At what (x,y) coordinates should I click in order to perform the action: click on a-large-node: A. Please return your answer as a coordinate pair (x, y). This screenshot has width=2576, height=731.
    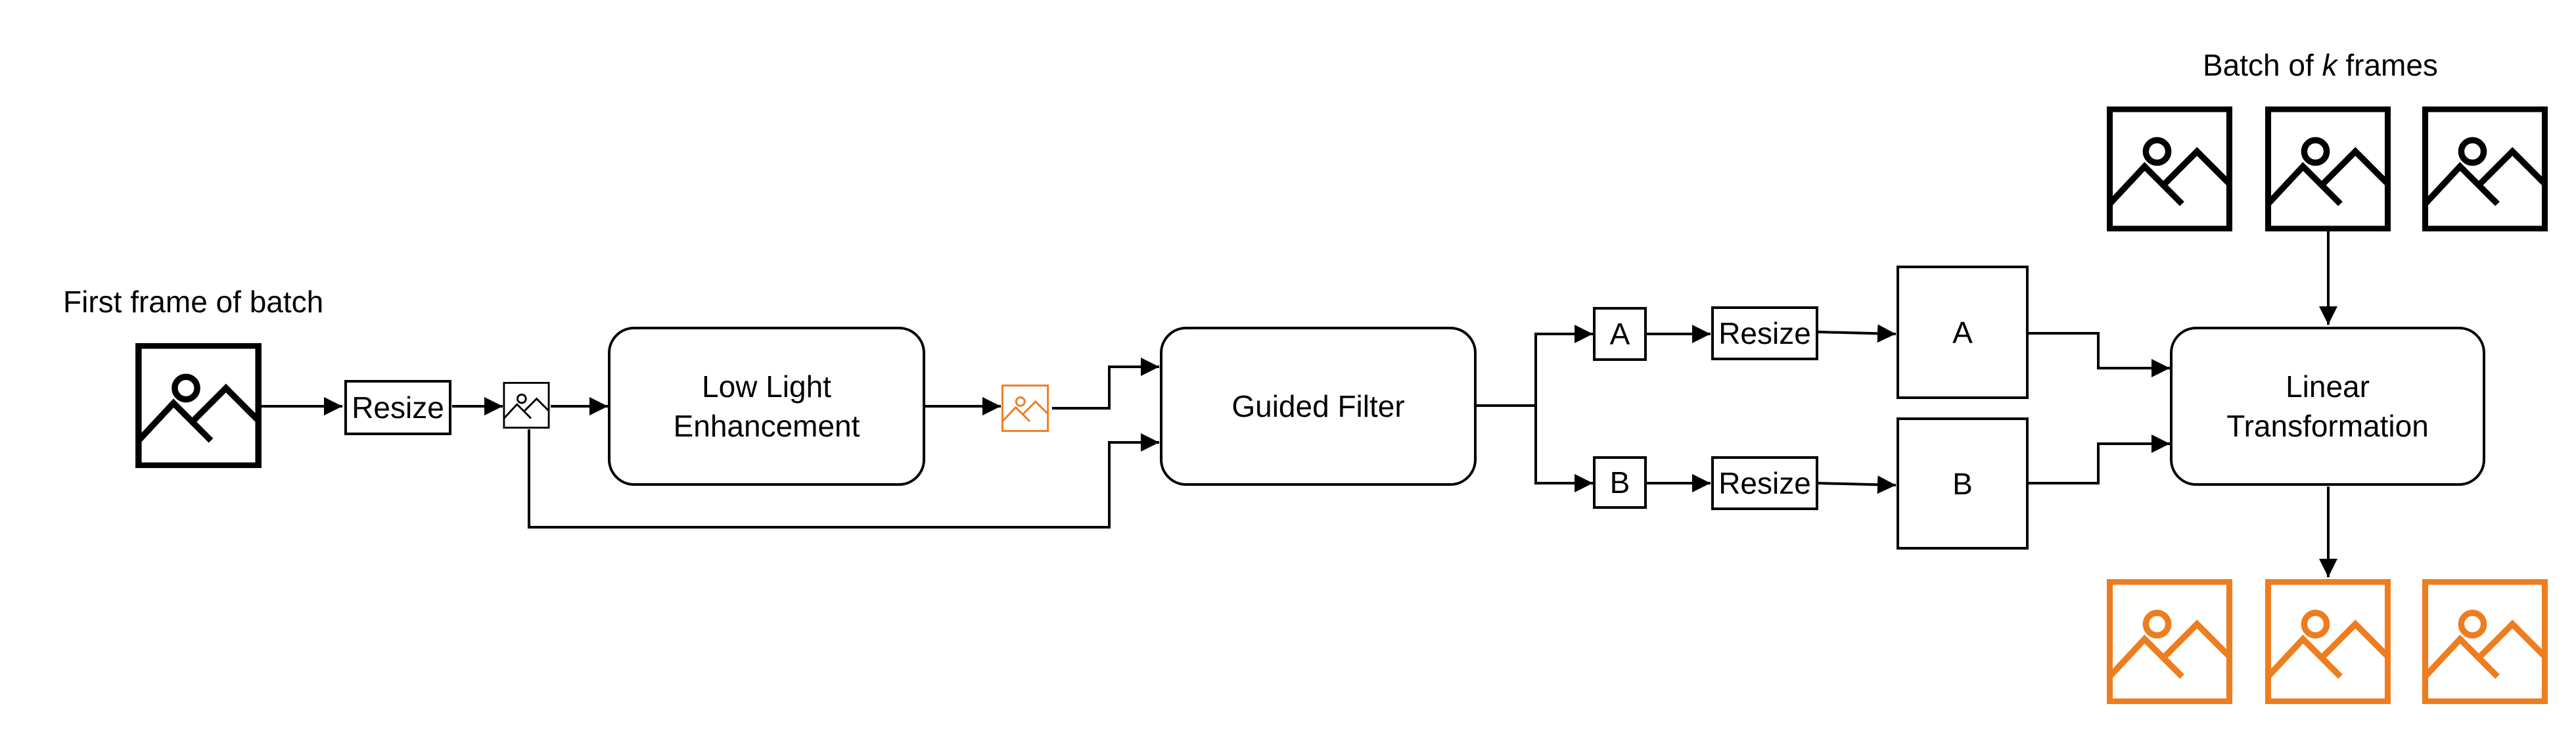
    Looking at the image, I should click on (1963, 333).